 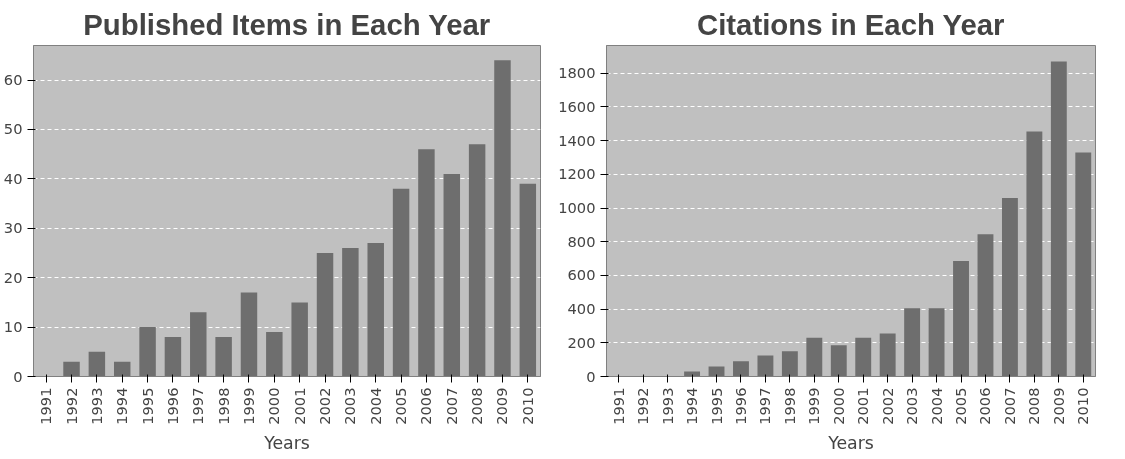 What do you see at coordinates (287, 24) in the screenshot?
I see `chart-title: Published Items in Each Year` at bounding box center [287, 24].